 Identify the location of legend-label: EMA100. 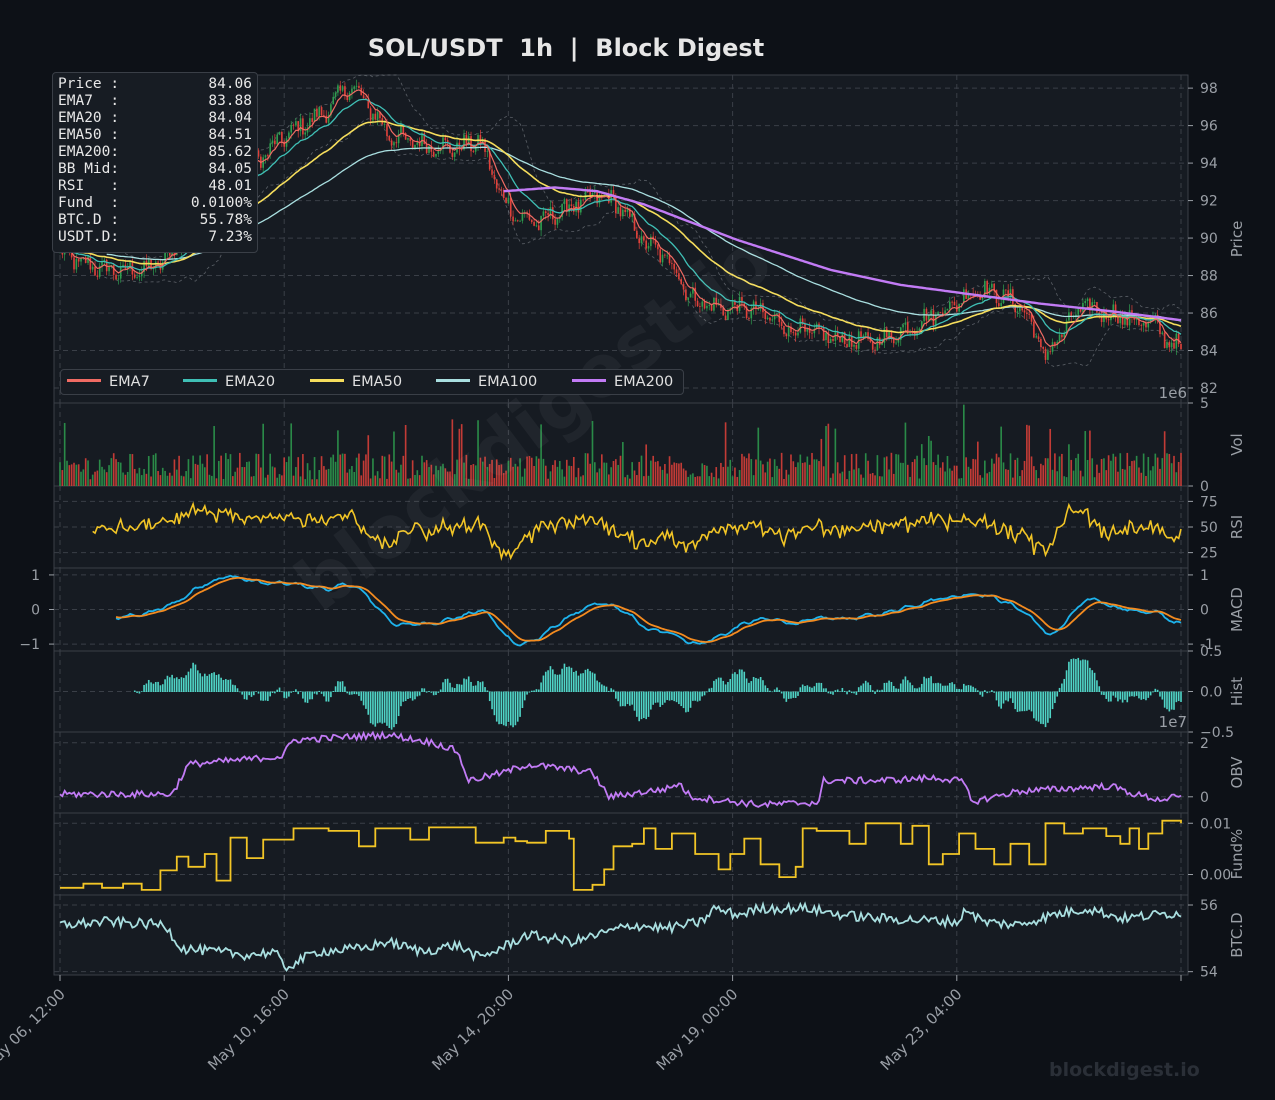
(508, 382).